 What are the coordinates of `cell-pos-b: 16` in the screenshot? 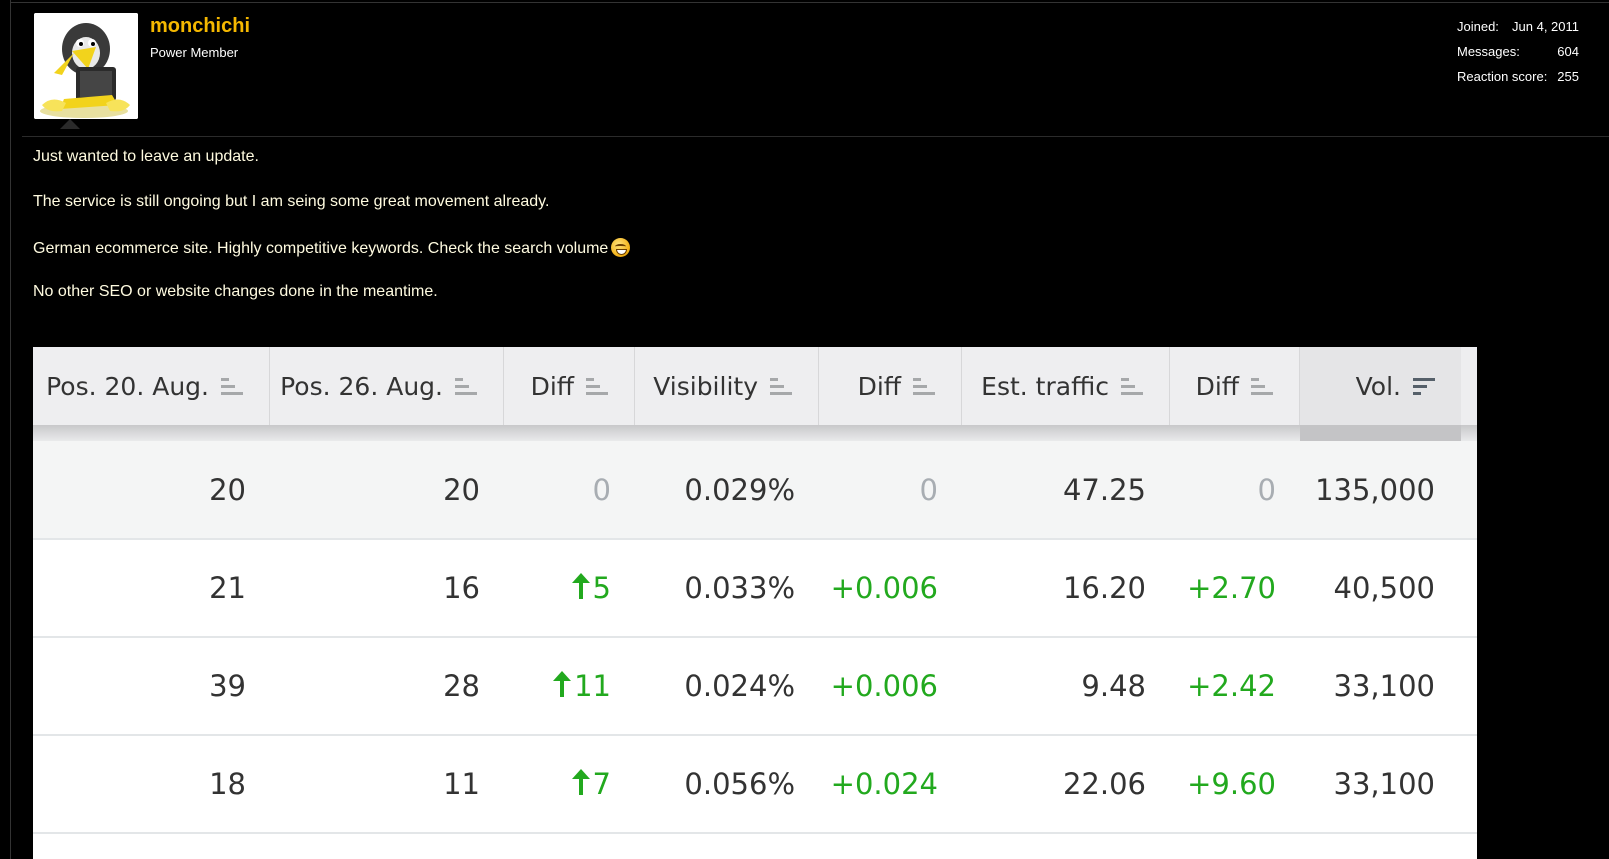 It's located at (461, 588).